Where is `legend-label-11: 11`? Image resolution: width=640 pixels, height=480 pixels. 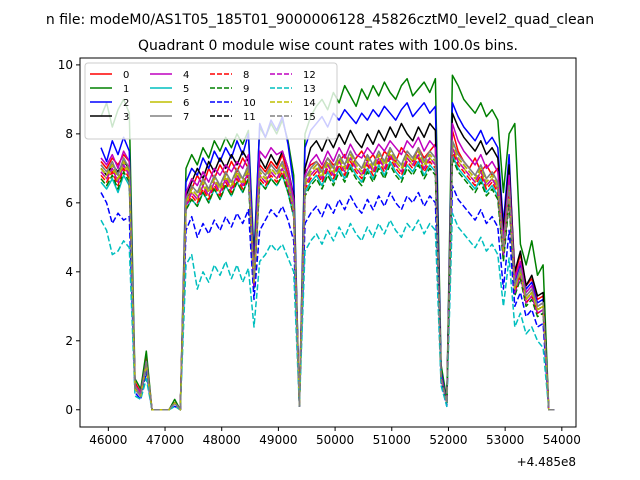 legend-label-11: 11 is located at coordinates (249, 117).